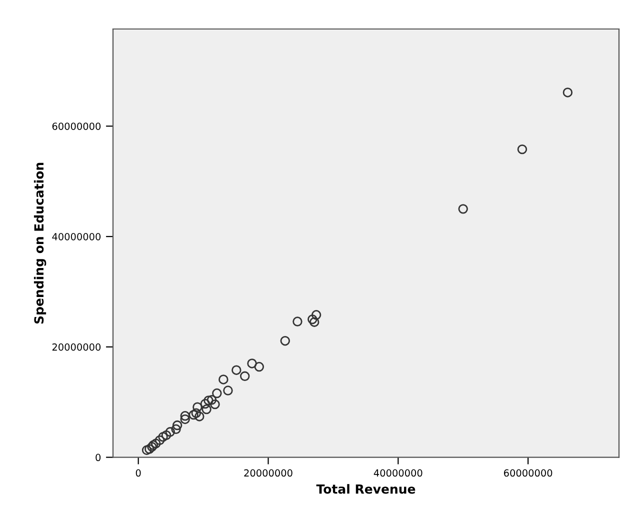 The width and height of the screenshot is (623, 511). Describe the element at coordinates (76, 236) in the screenshot. I see `y-tick-label: 40000000` at that location.